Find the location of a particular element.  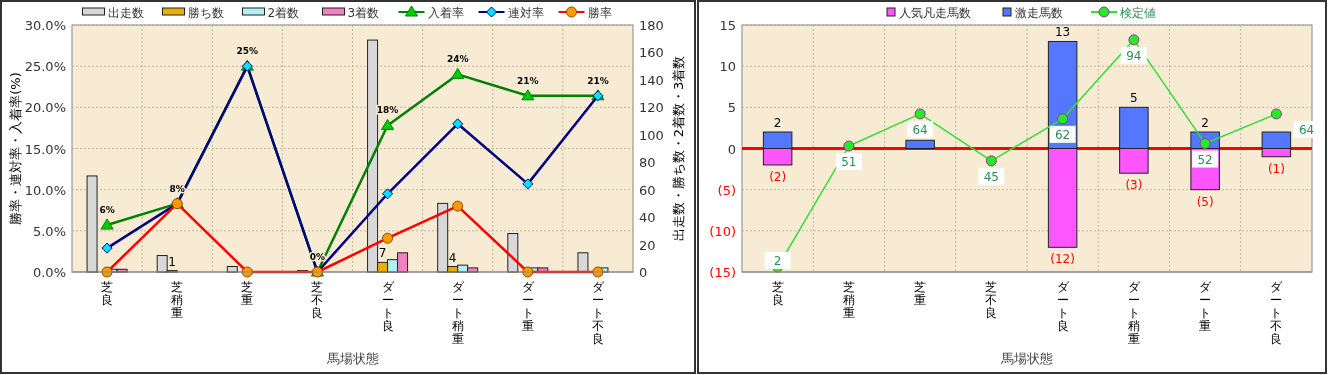

y-tick-label: 15.0% is located at coordinates (45, 149).